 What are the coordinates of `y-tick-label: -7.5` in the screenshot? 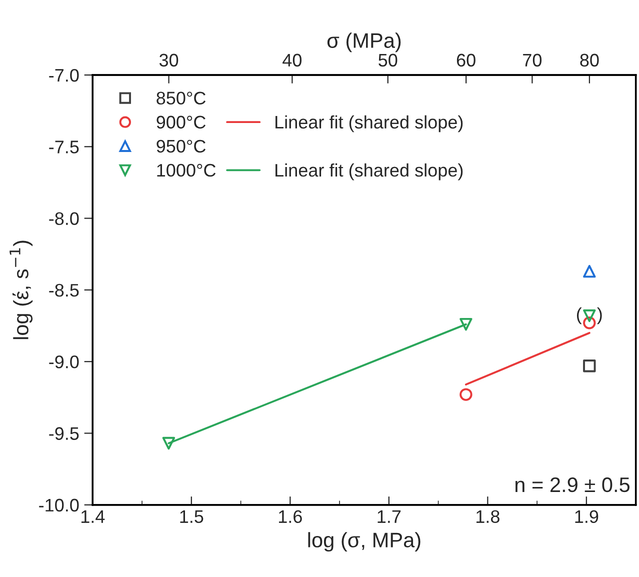 It's located at (64, 147).